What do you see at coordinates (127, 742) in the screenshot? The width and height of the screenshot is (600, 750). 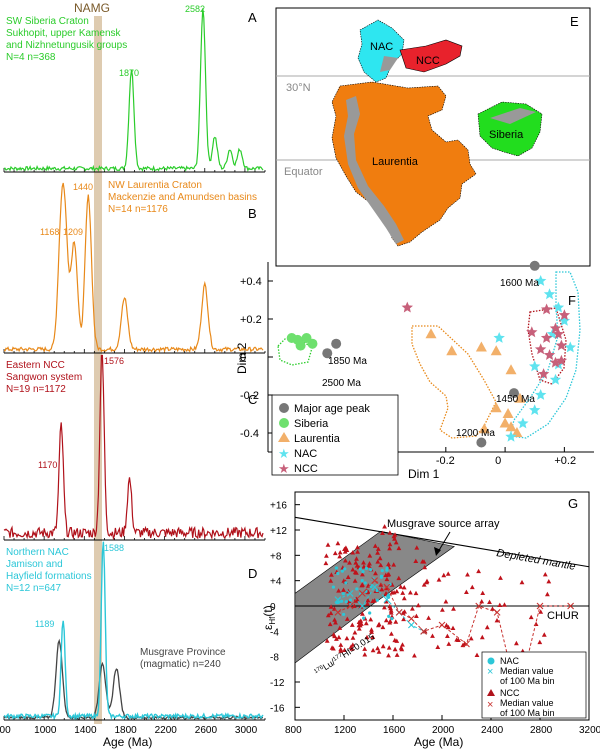 I see `kde-xlabel: Age (Ma)` at bounding box center [127, 742].